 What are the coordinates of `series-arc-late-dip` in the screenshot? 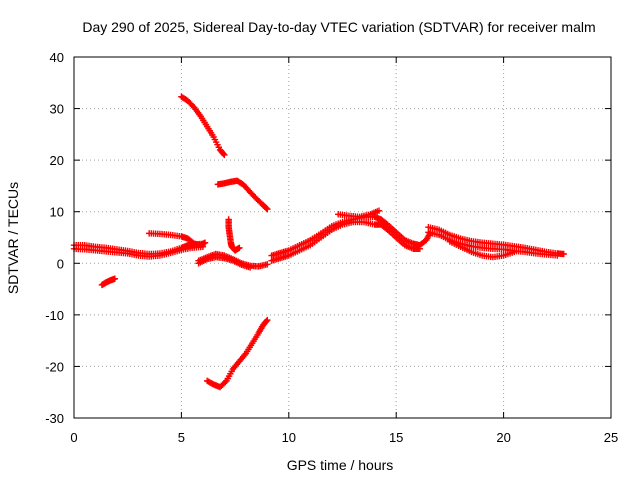 It's located at (482, 249).